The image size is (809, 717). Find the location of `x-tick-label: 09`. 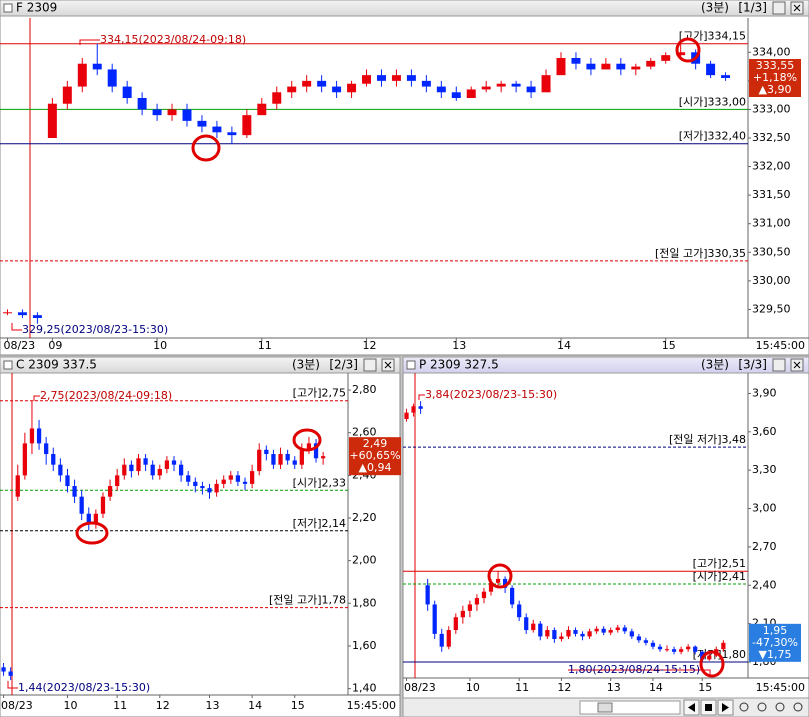

x-tick-label: 09 is located at coordinates (55, 345).